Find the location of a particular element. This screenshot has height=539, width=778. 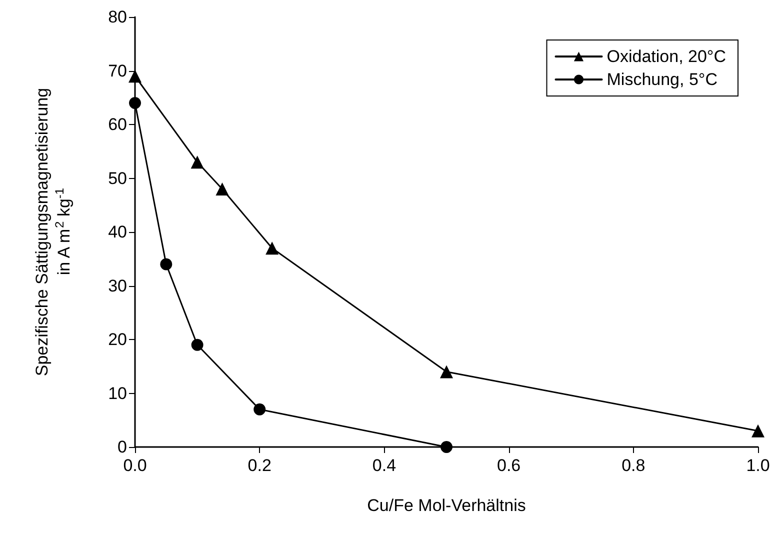

x-tick-label: 0.2 is located at coordinates (260, 465).